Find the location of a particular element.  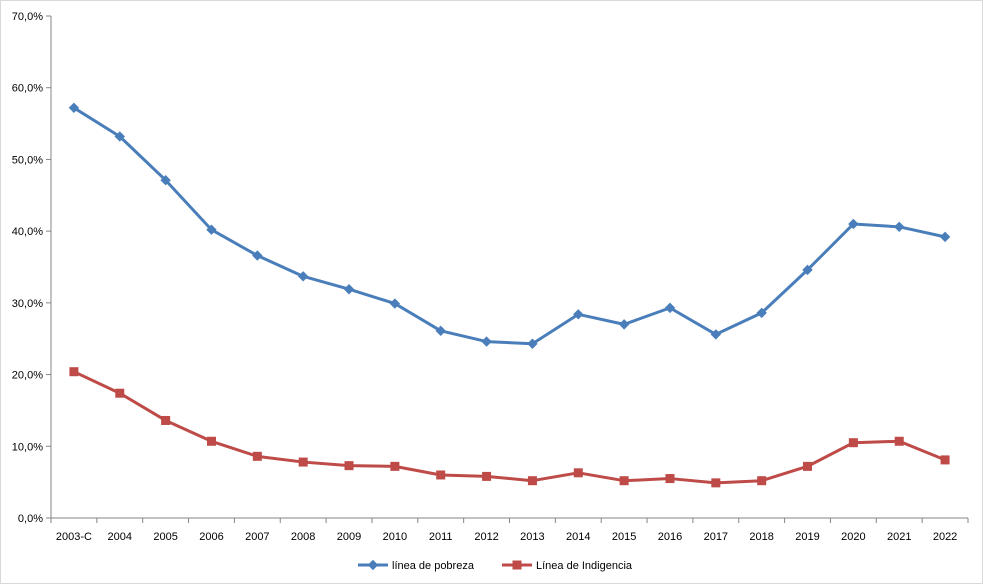

x-tick-label: 2019 is located at coordinates (807, 537).